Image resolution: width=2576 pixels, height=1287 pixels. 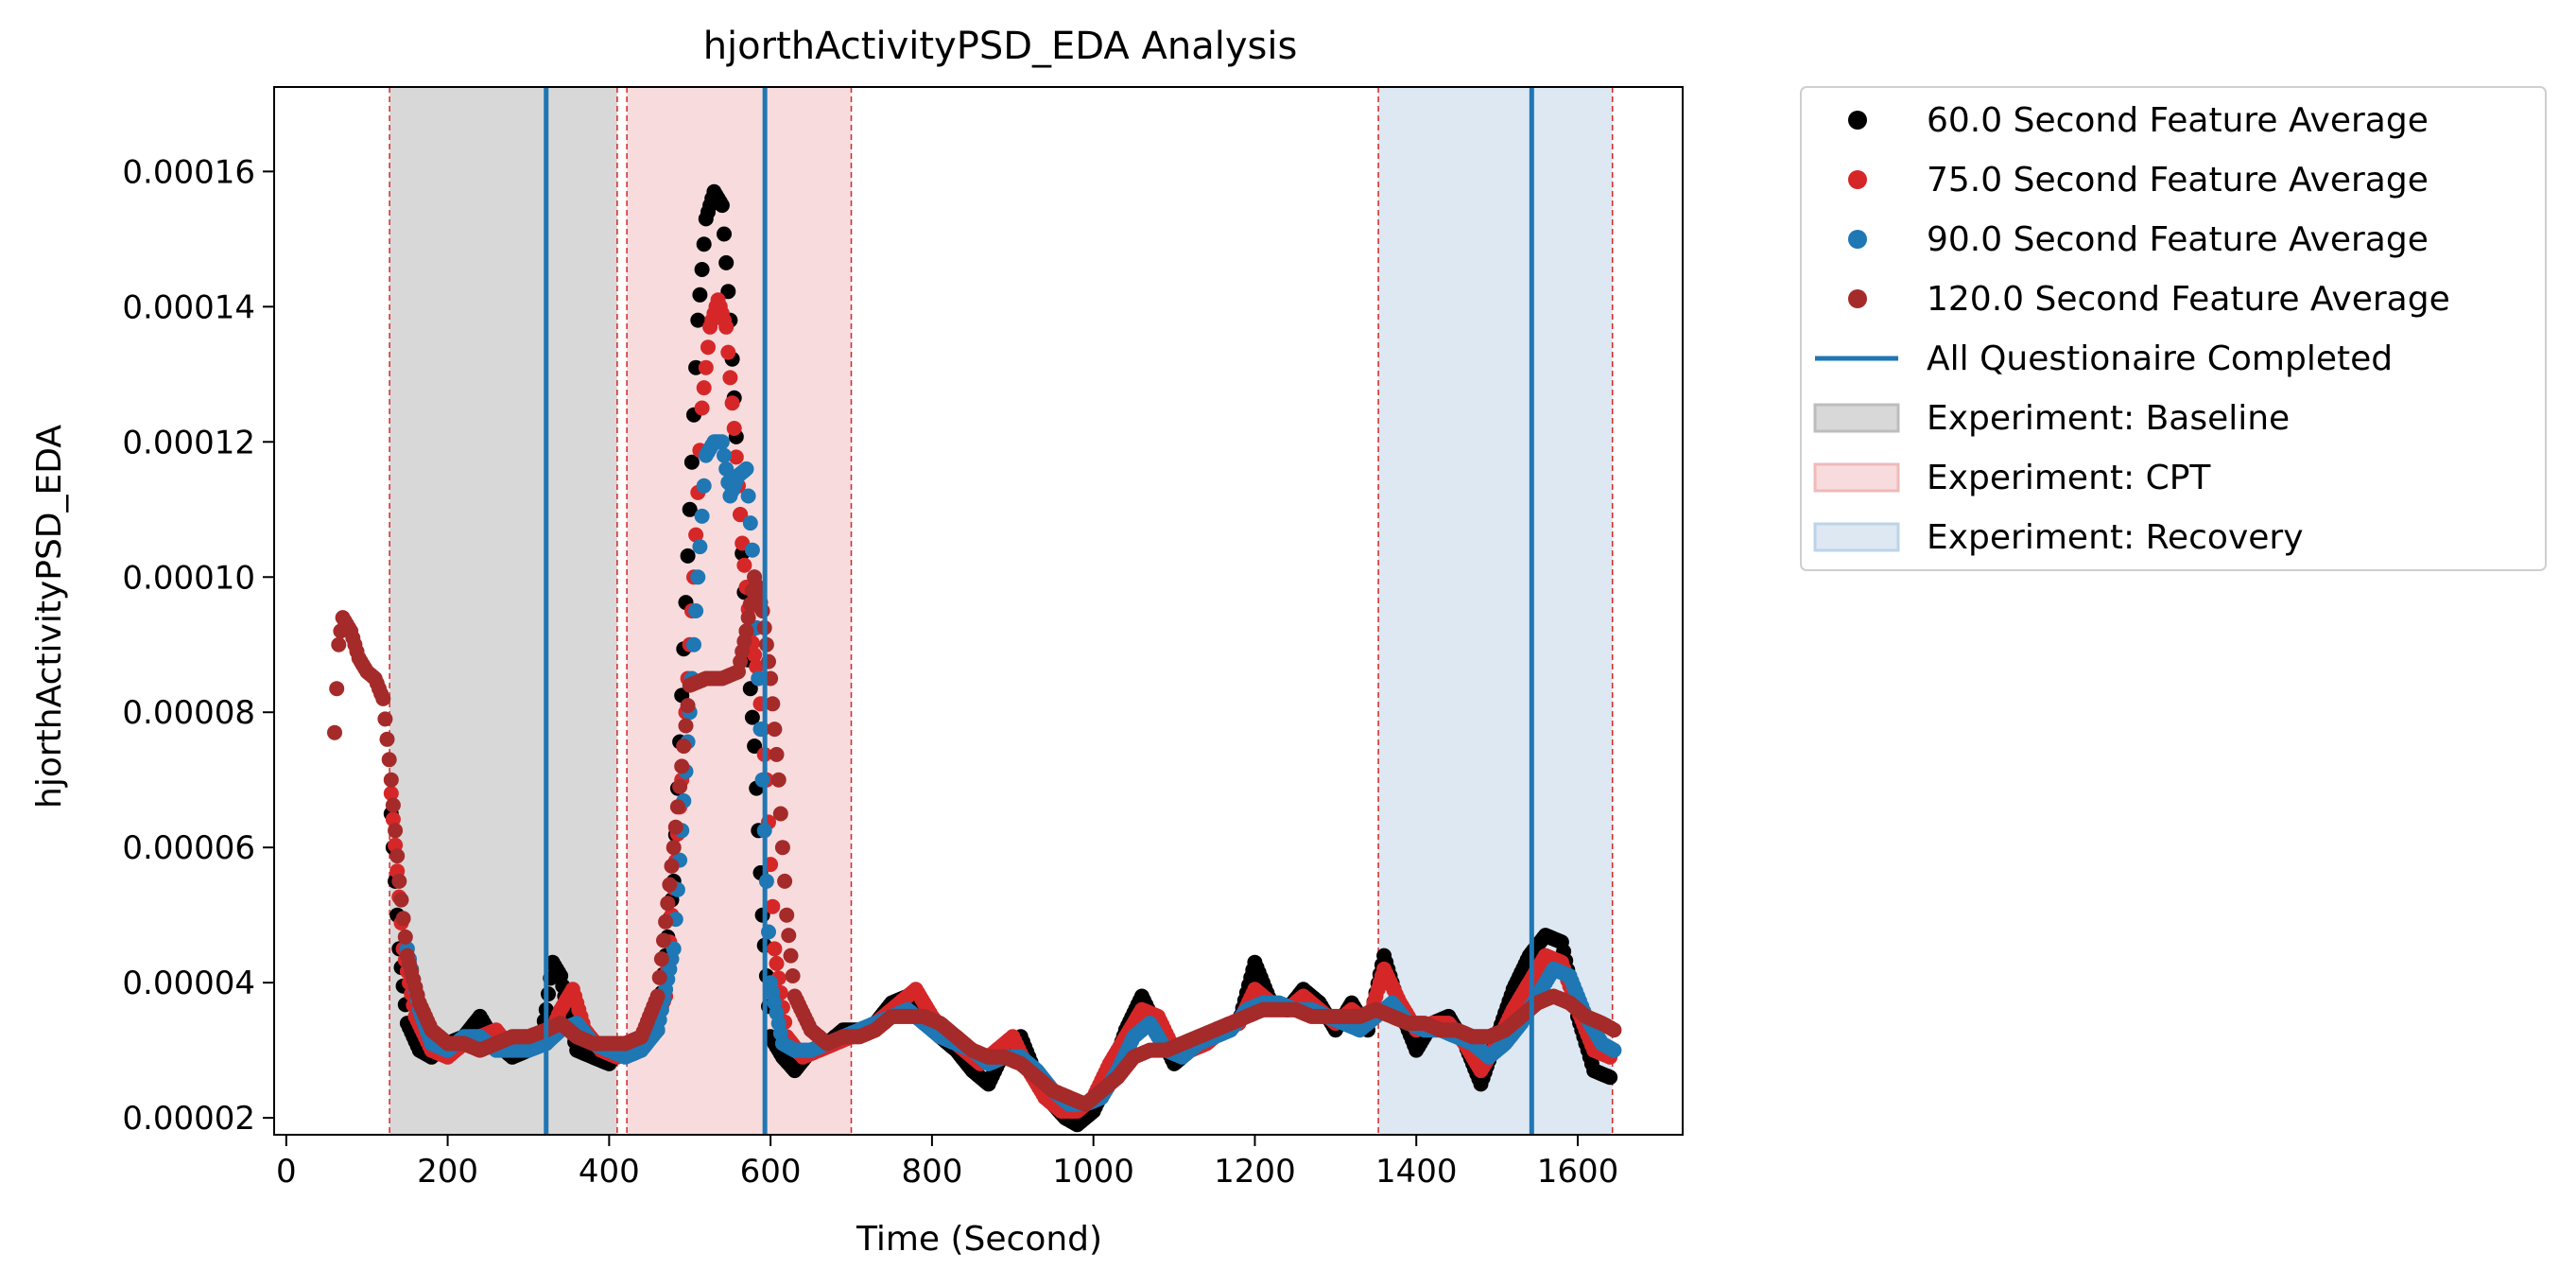 I want to click on y-tick-label: 0.00004, so click(x=188, y=983).